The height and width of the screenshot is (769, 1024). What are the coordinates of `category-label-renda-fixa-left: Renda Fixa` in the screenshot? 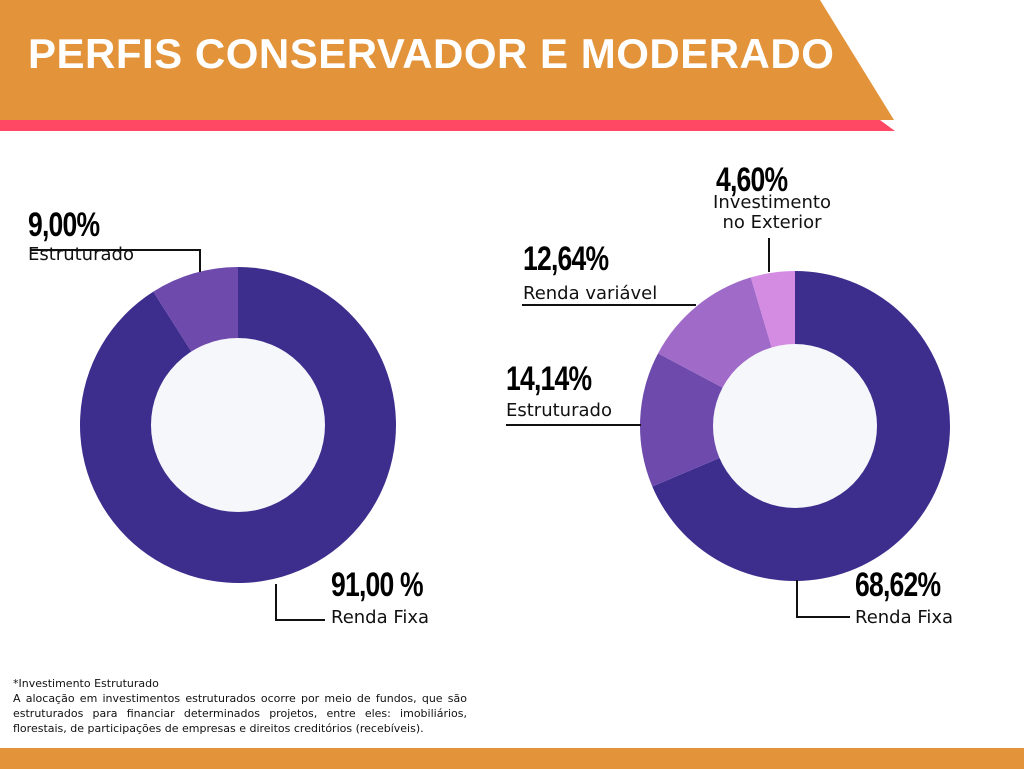 It's located at (380, 617).